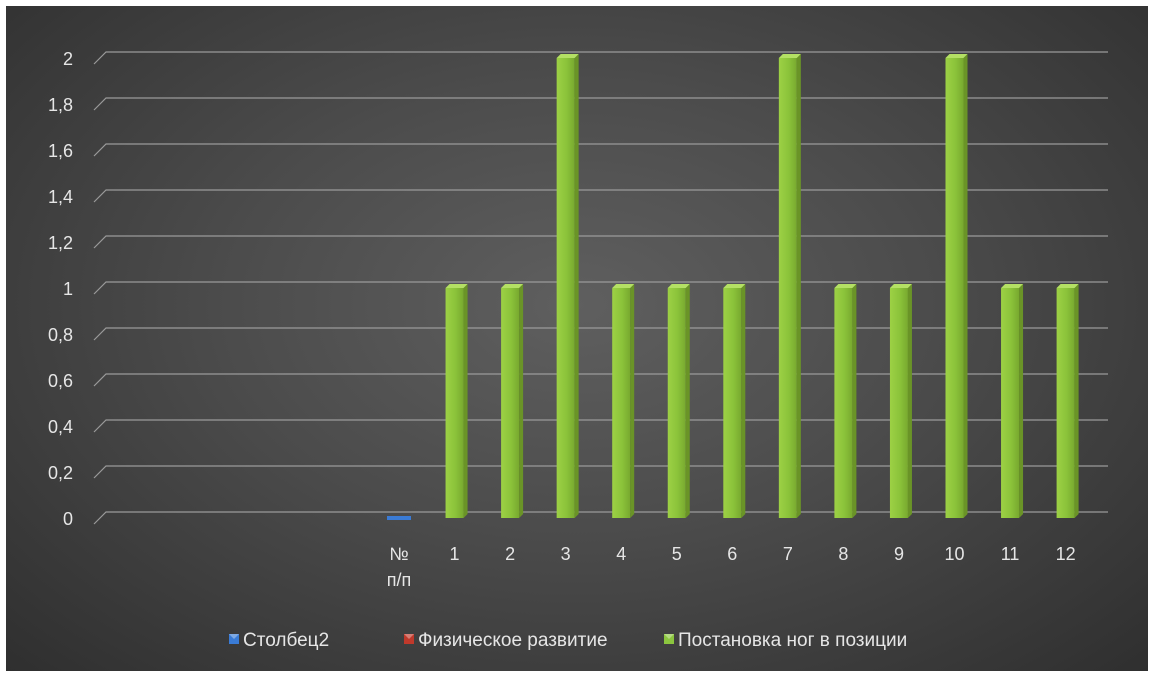 This screenshot has width=1153, height=677. I want to click on legend-item: Физическое развитие, so click(506, 640).